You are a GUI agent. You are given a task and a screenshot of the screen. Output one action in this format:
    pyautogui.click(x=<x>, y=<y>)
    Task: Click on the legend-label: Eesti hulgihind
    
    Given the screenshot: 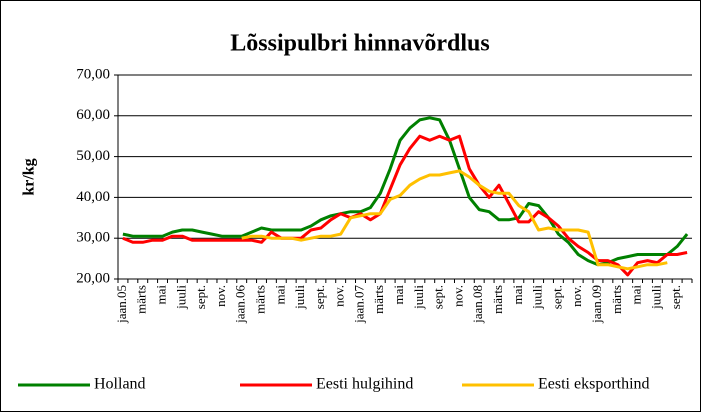 What is the action you would take?
    pyautogui.click(x=364, y=384)
    